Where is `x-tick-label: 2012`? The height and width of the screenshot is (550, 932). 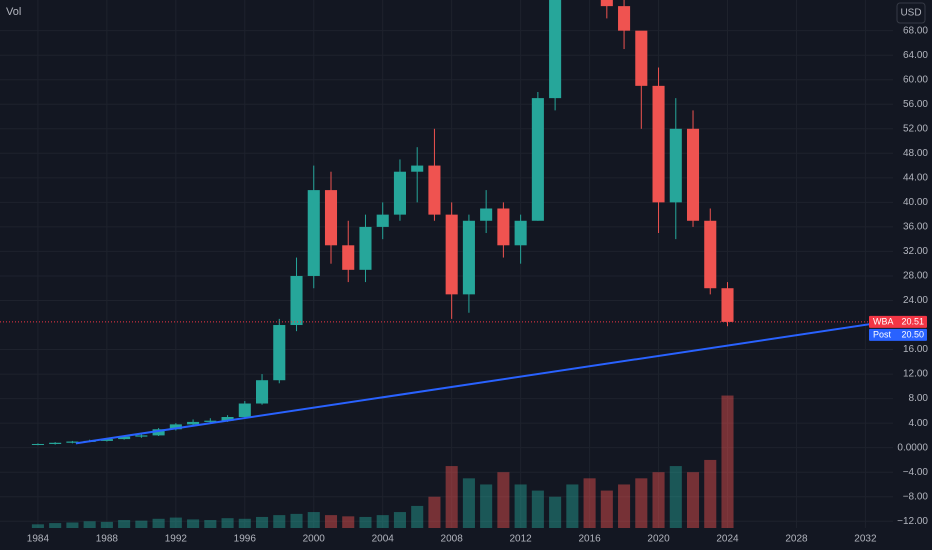 x-tick-label: 2012 is located at coordinates (521, 539).